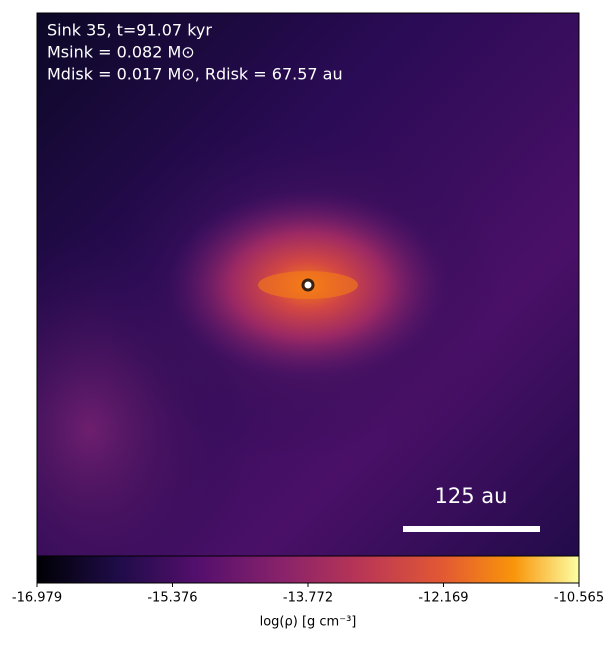 This screenshot has width=616, height=648. What do you see at coordinates (195, 74) in the screenshot?
I see `annotation: Mdisk = 0.017 M⊙, Rdisk = 67.57 au` at bounding box center [195, 74].